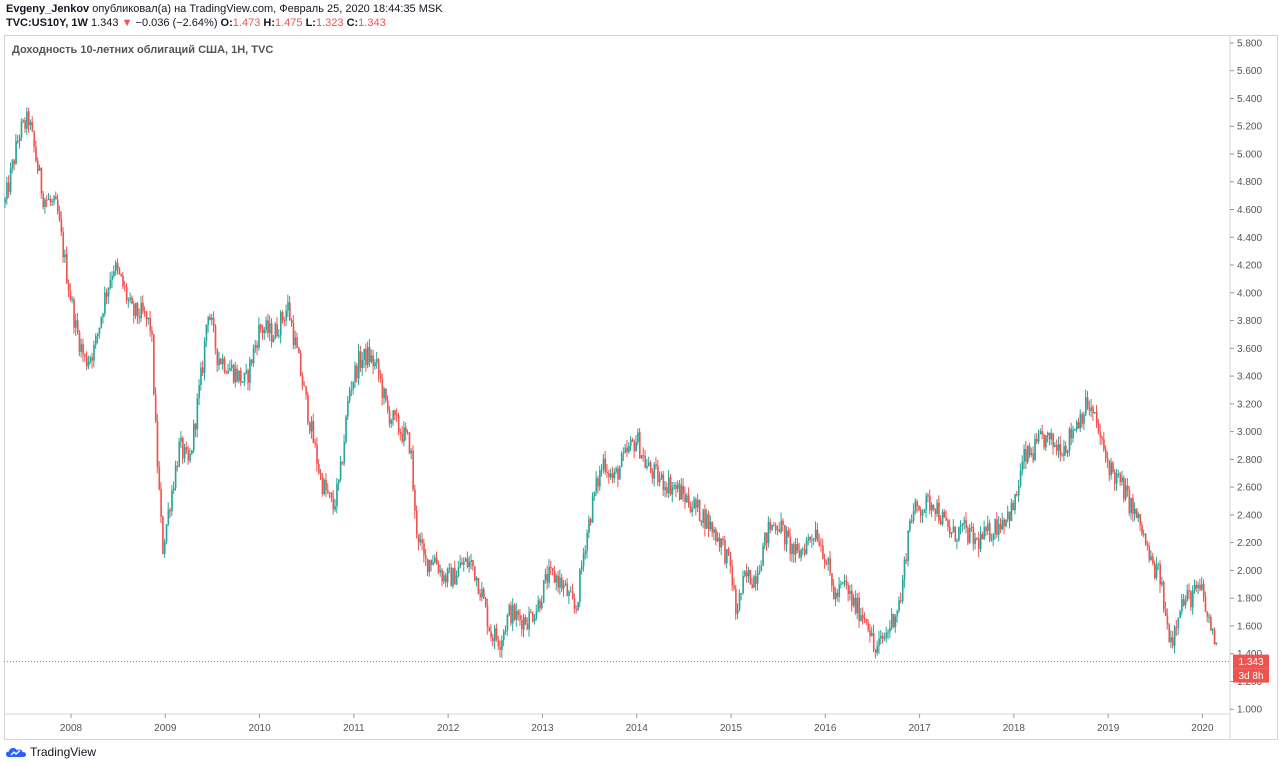 This screenshot has height=766, width=1280. What do you see at coordinates (1249, 515) in the screenshot?
I see `y-tick-label: 2.400` at bounding box center [1249, 515].